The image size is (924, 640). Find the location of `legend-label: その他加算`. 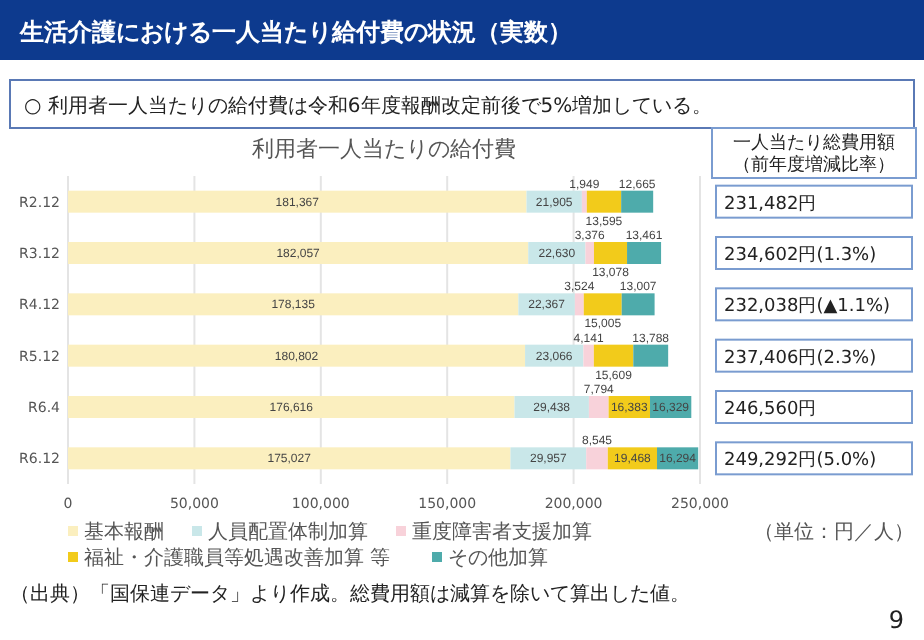

legend-label: その他加算 is located at coordinates (498, 558).